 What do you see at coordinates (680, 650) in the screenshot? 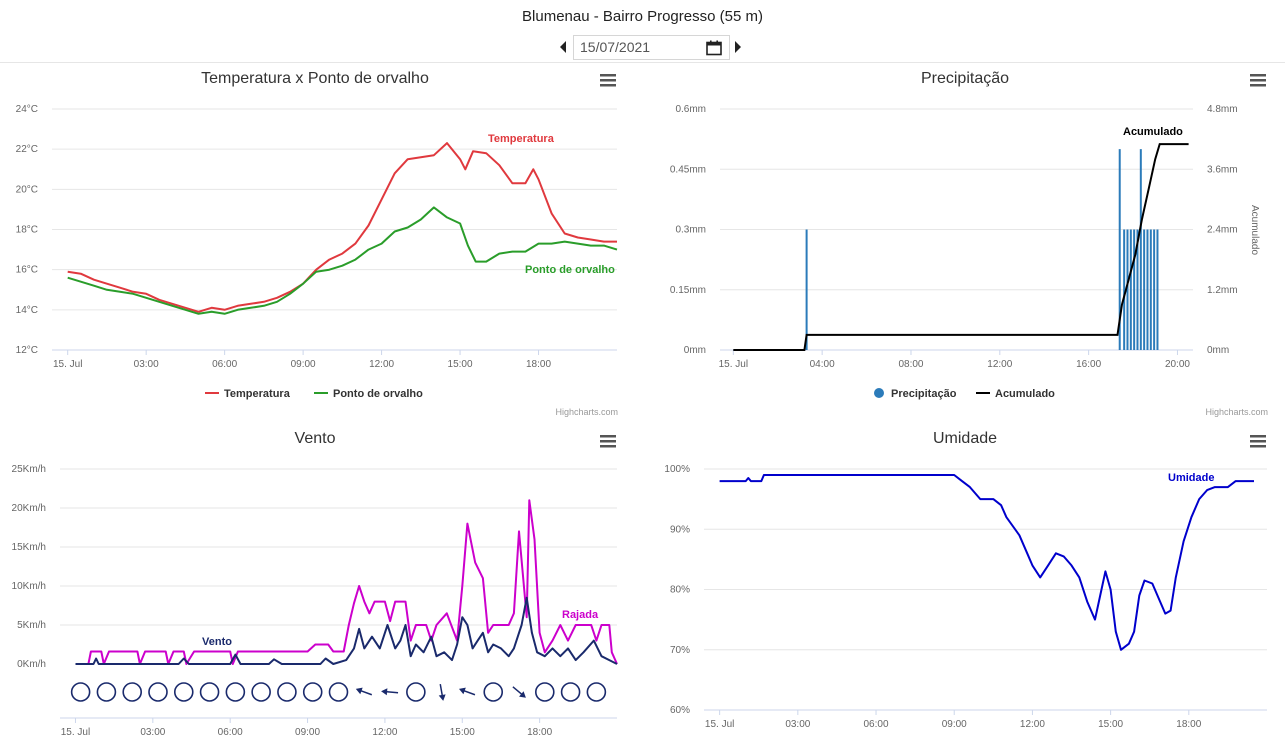
I see `y-tick-label: 70%` at bounding box center [680, 650].